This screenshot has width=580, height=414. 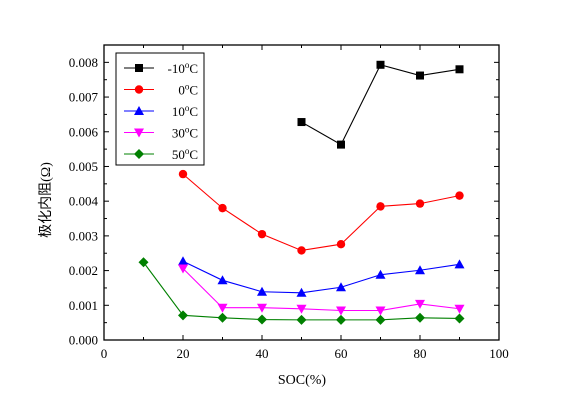 I want to click on y-tick-label: 0.006, so click(x=84, y=131).